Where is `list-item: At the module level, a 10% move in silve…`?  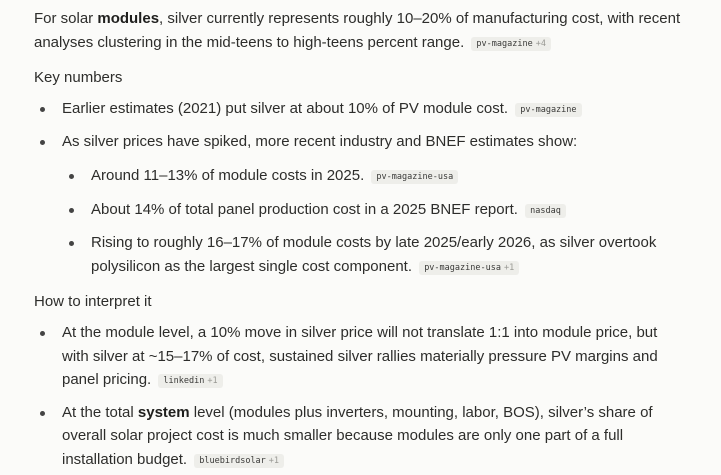 list-item: At the module level, a 10% move in silve… is located at coordinates (357, 356).